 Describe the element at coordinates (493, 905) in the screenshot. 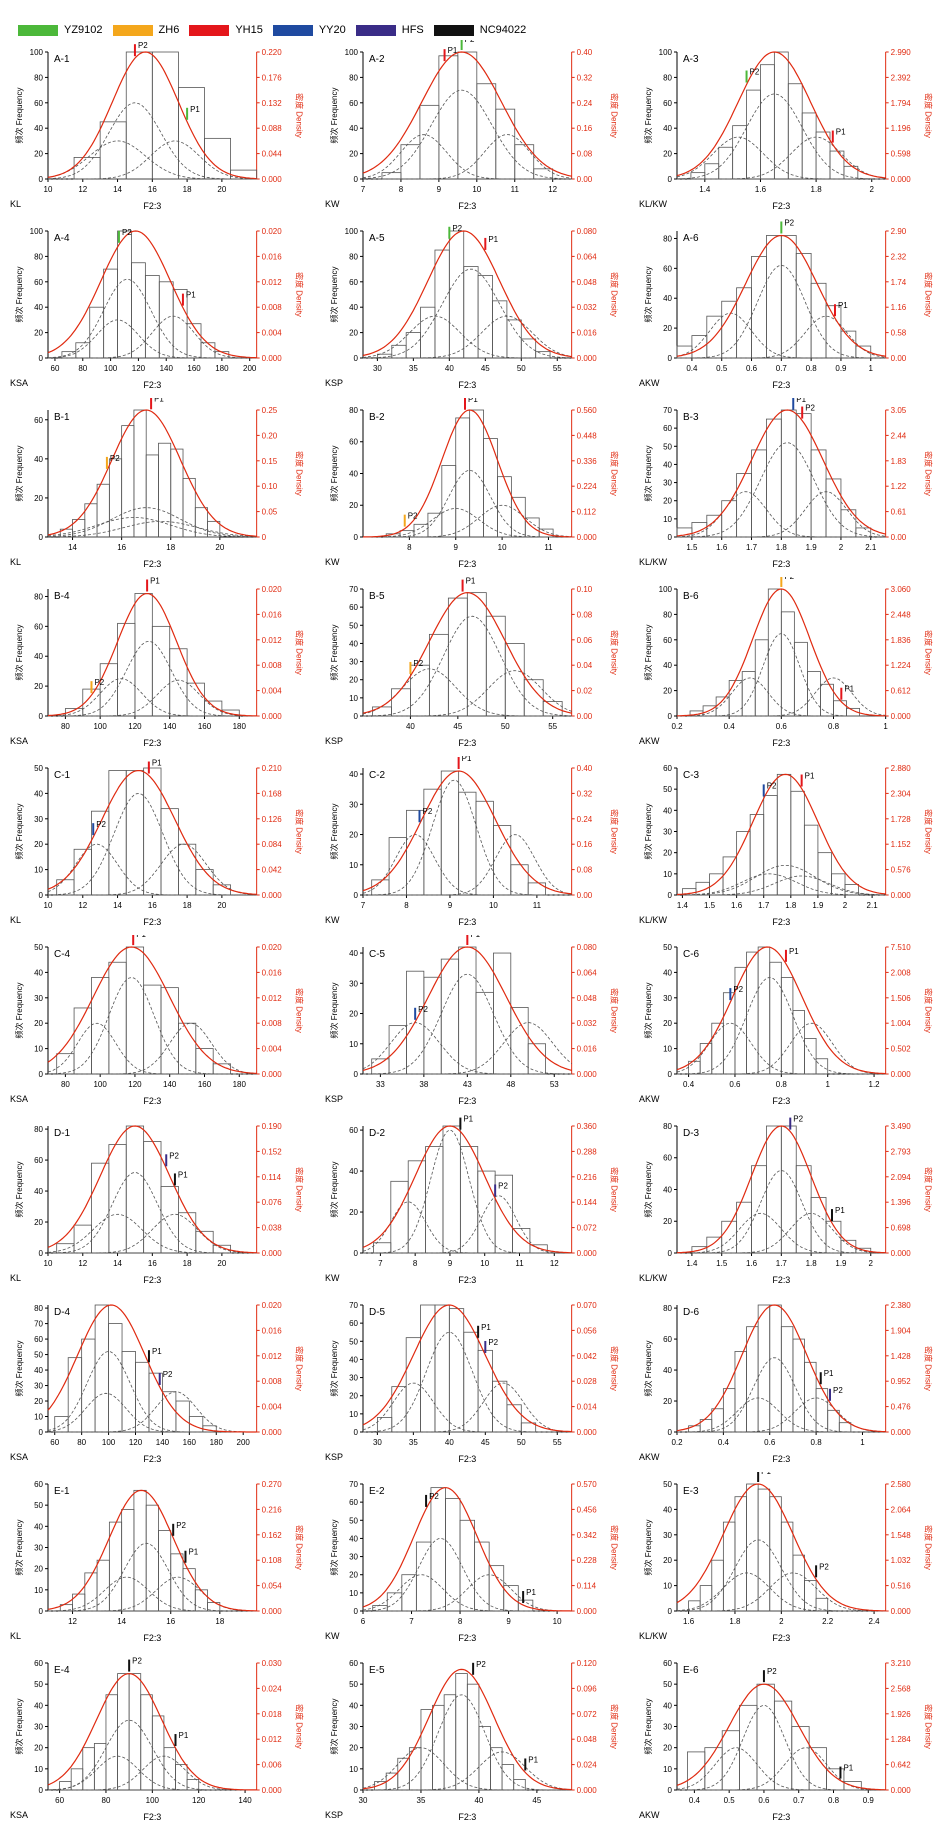

I see `x-tick-label: 10` at that location.